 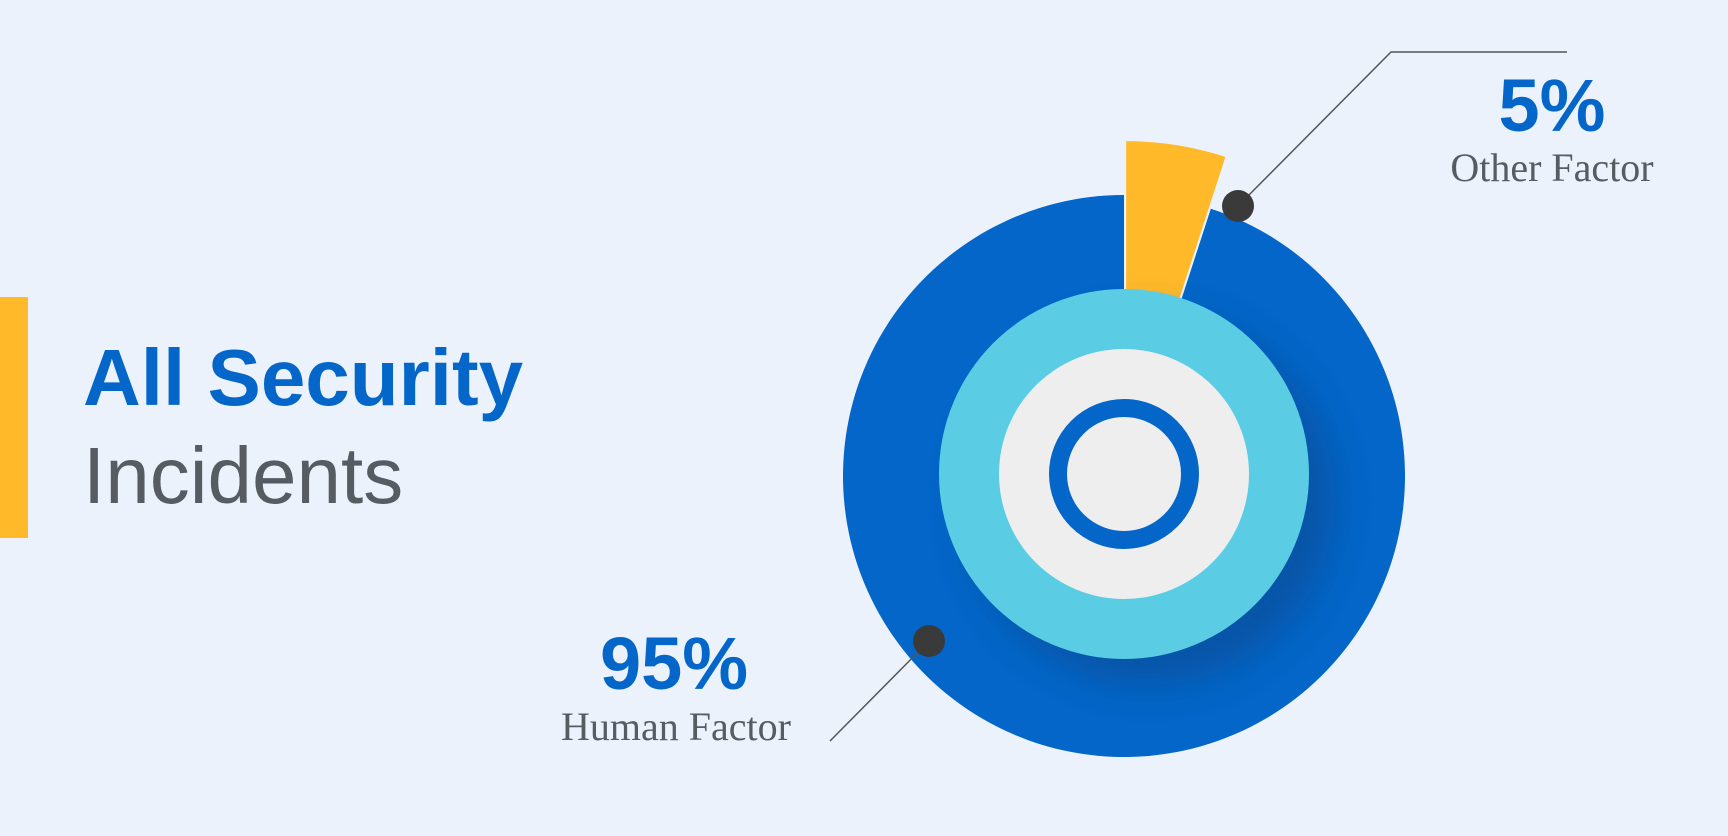 What do you see at coordinates (14, 417) in the screenshot?
I see `accent-bar` at bounding box center [14, 417].